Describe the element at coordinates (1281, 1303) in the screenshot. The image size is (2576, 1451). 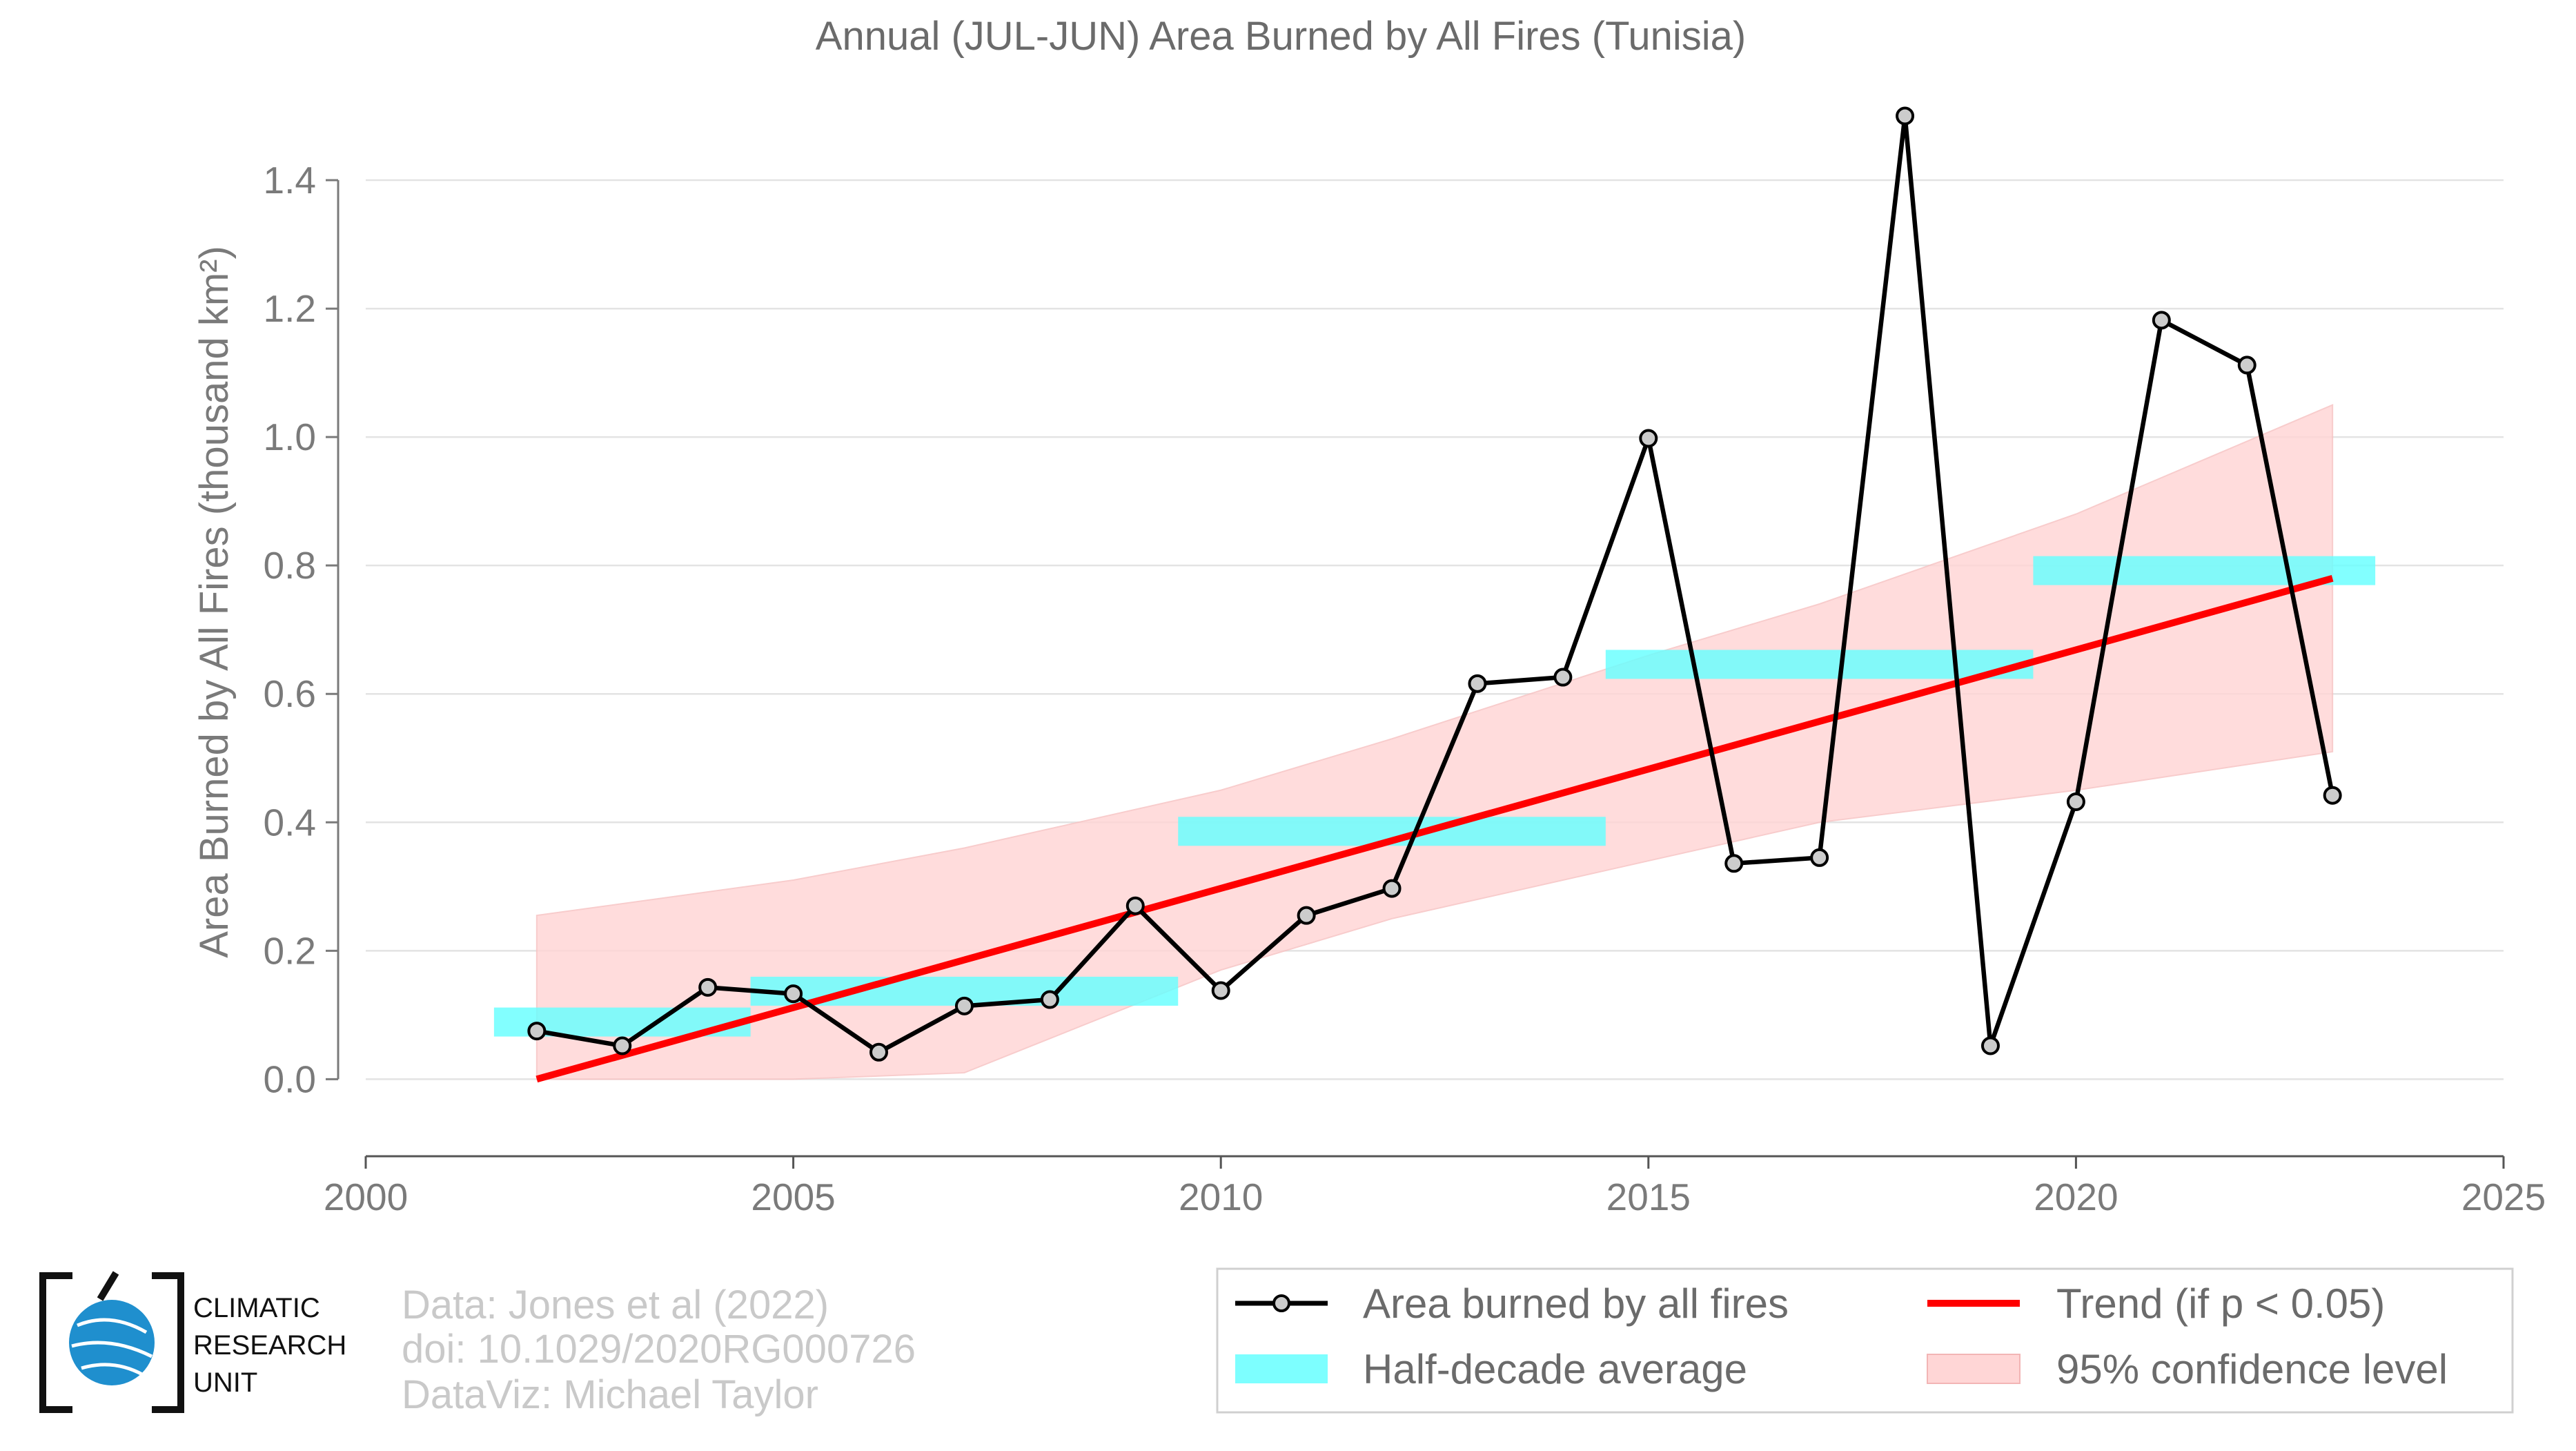
I see `legend-swatch-area-burned-marker` at that location.